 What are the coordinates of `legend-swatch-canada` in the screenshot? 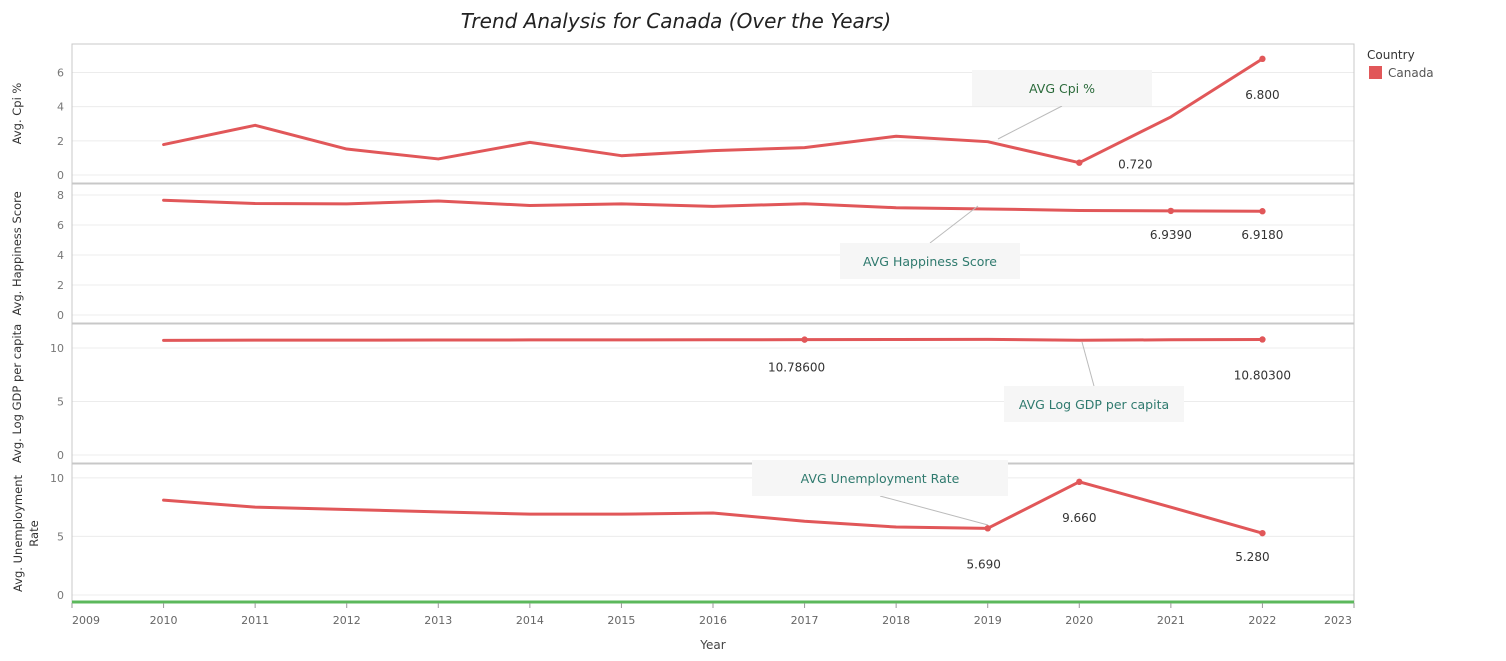 It's located at (1375, 72).